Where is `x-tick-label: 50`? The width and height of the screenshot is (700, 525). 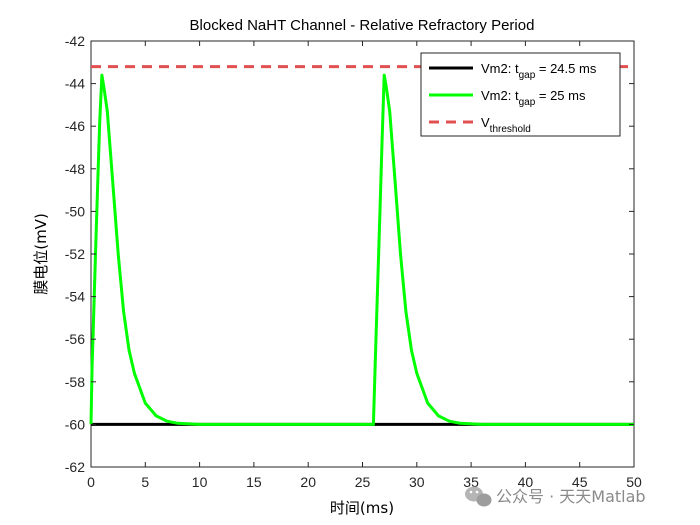 x-tick-label: 50 is located at coordinates (634, 482).